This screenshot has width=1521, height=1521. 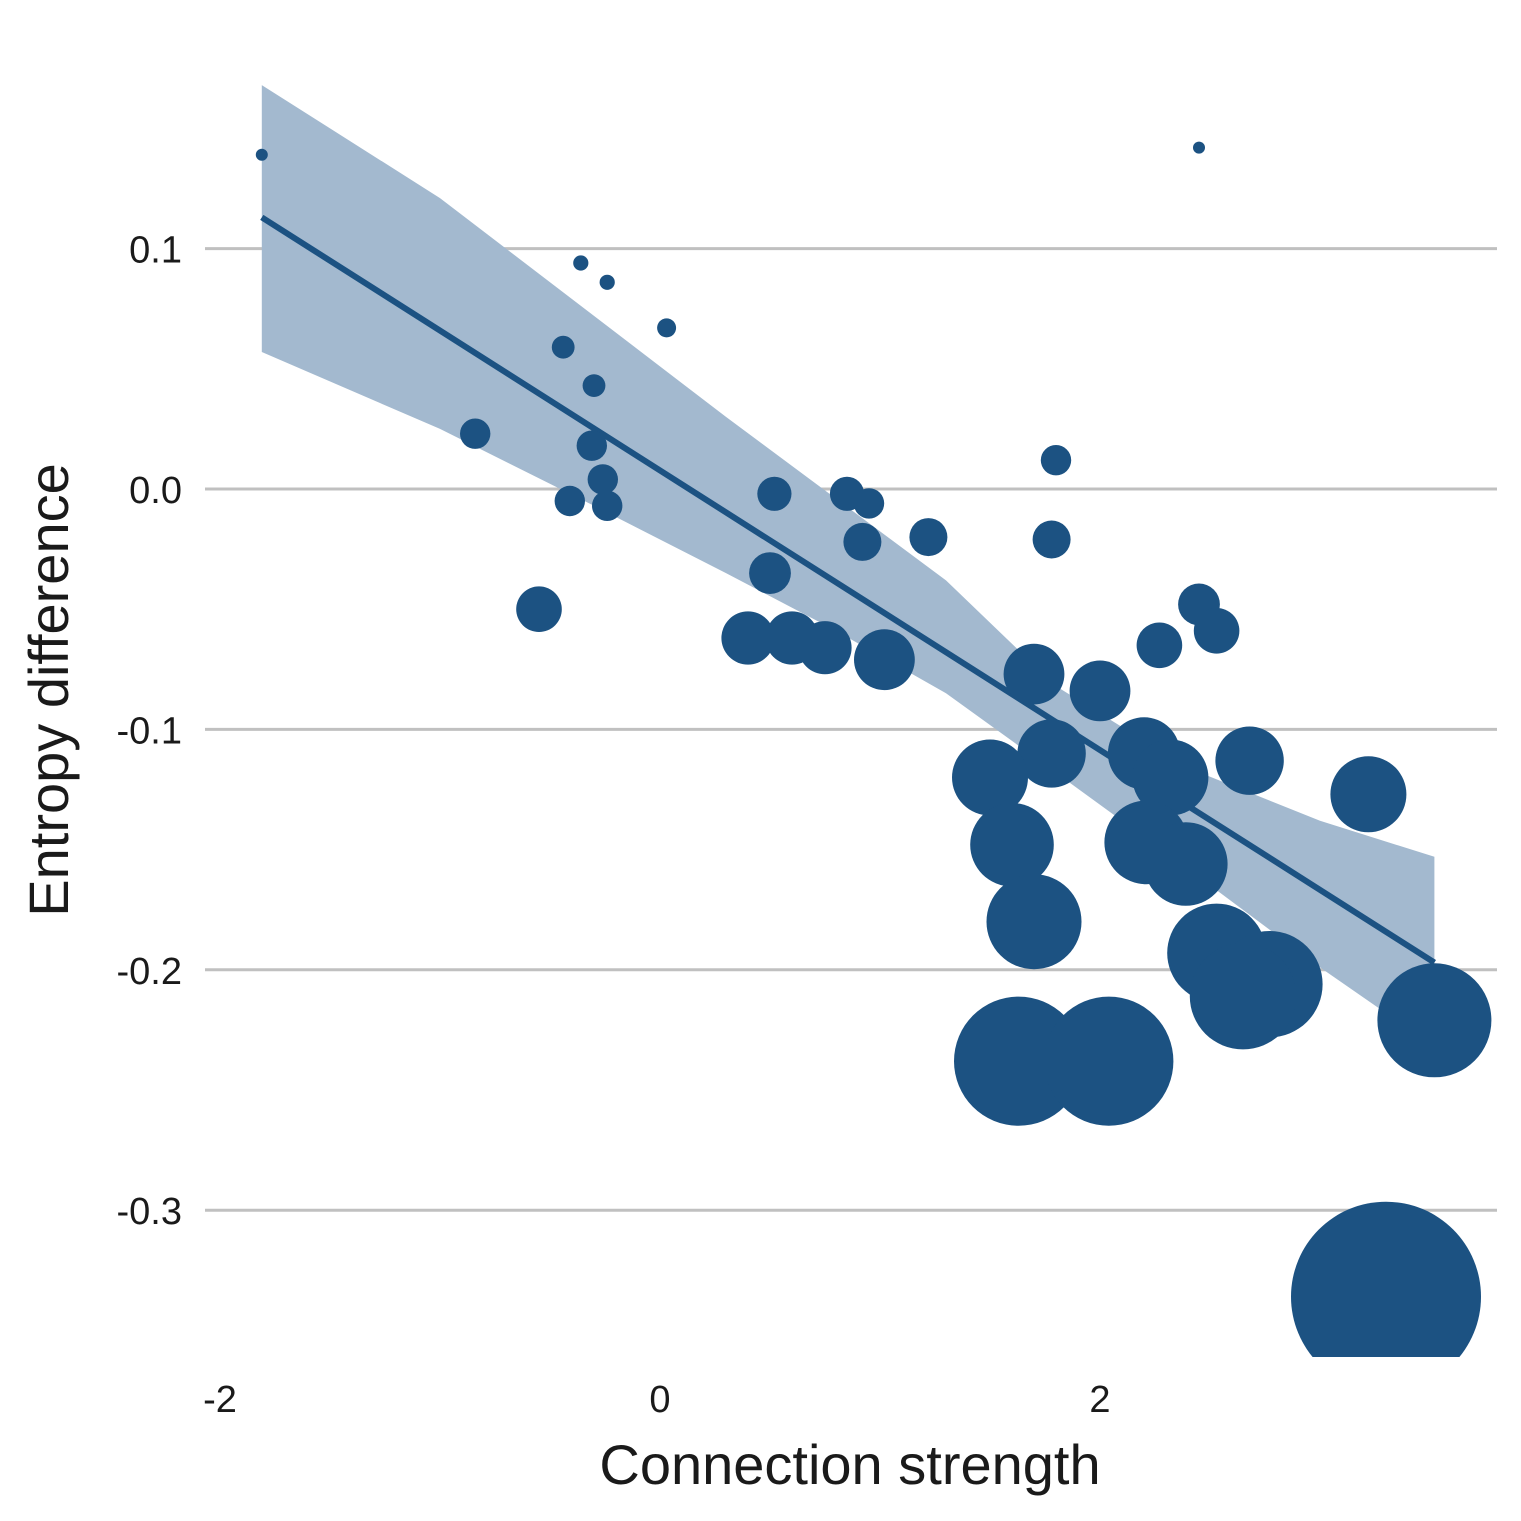 What do you see at coordinates (659, 1400) in the screenshot?
I see `x-tick-label-1: 0` at bounding box center [659, 1400].